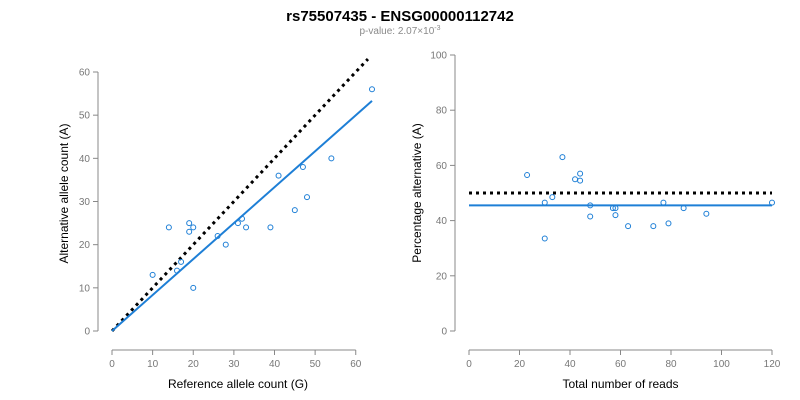  What do you see at coordinates (234, 364) in the screenshot?
I see `x-tick-label: 30` at bounding box center [234, 364].